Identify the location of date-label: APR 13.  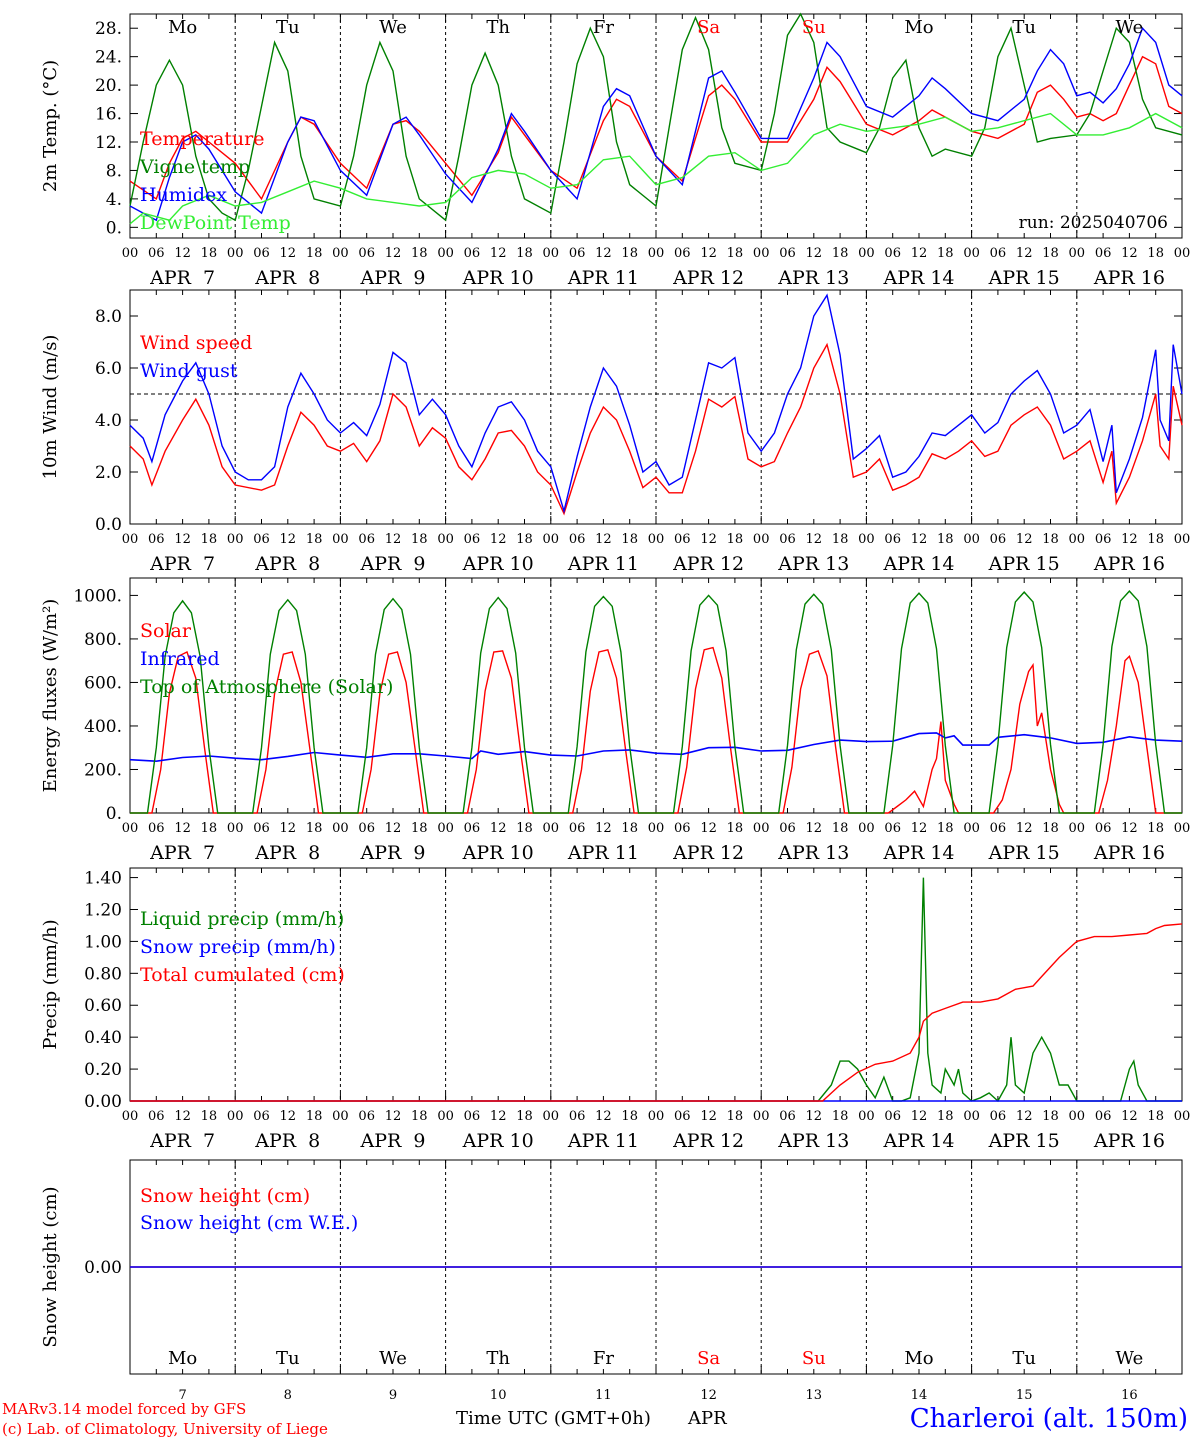
(813, 853).